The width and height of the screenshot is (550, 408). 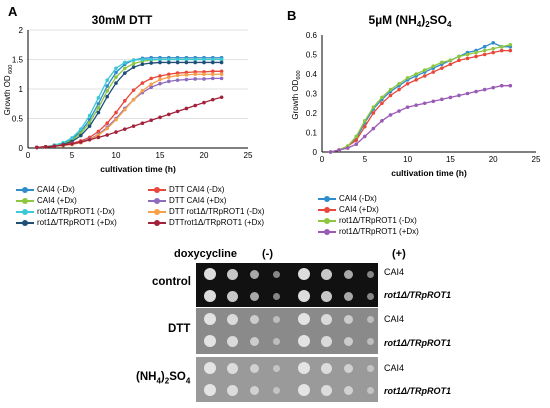 I want to click on chart-b-xtick-3: 15, so click(x=450, y=159).